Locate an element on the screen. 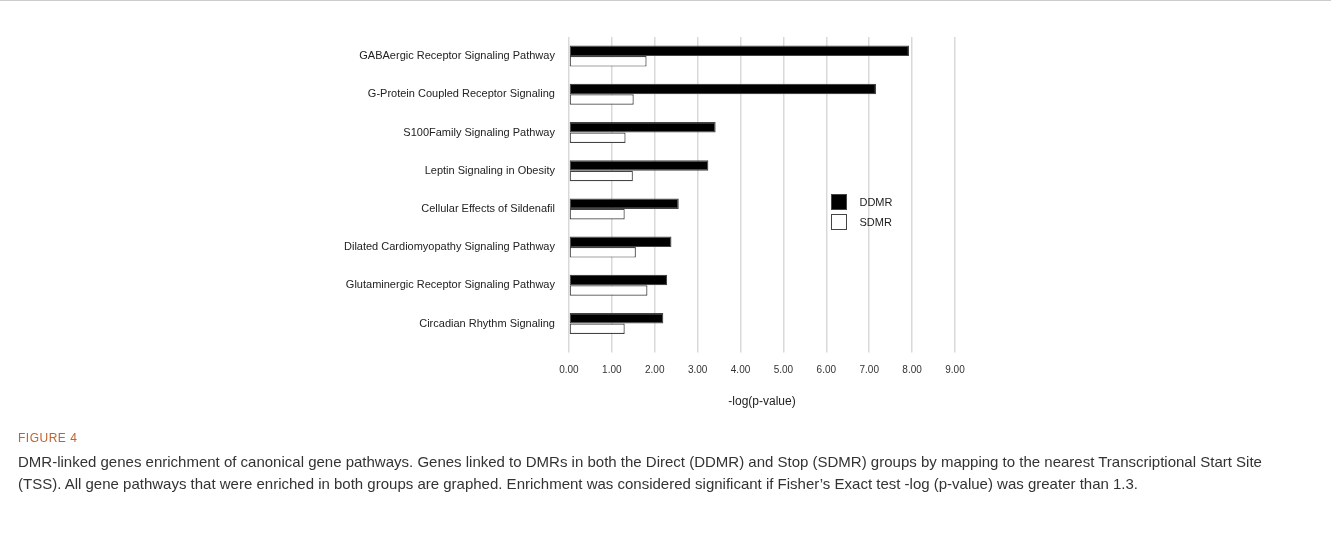 This screenshot has height=538, width=1331. x-tick-label: 2.00 is located at coordinates (655, 370).